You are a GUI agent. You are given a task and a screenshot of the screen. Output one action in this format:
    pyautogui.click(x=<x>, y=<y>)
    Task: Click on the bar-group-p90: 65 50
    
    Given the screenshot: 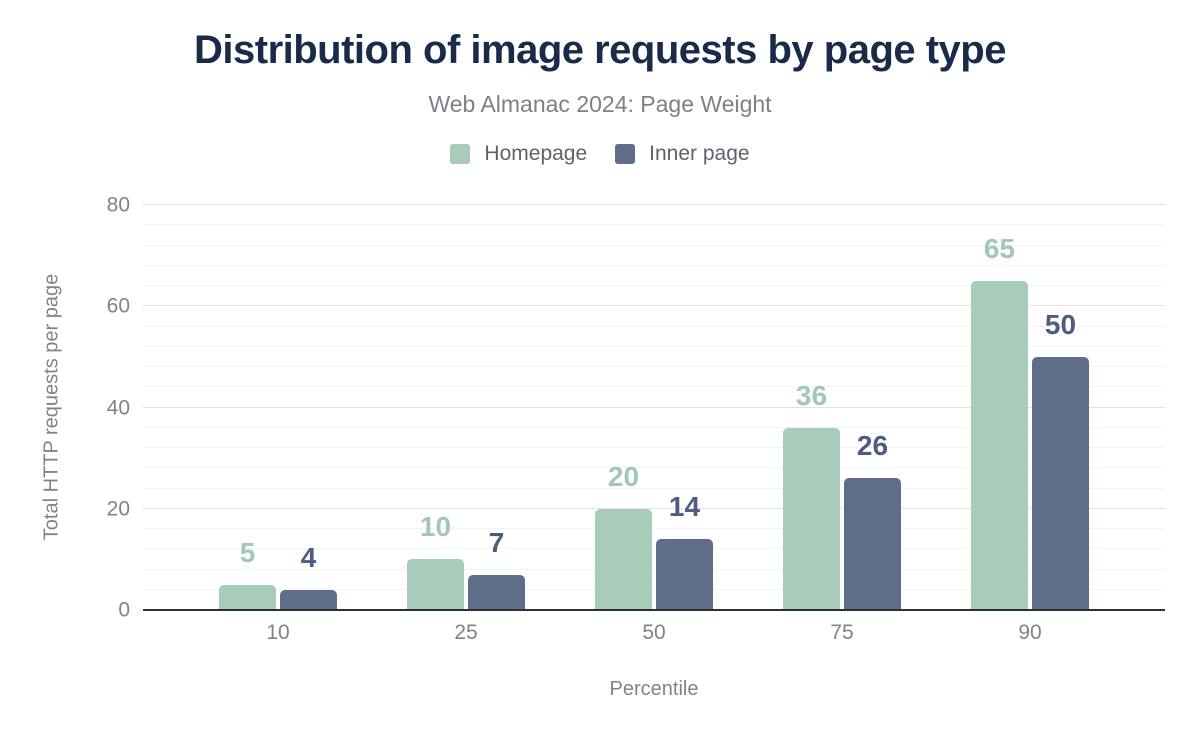 What is the action you would take?
    pyautogui.click(x=1030, y=421)
    